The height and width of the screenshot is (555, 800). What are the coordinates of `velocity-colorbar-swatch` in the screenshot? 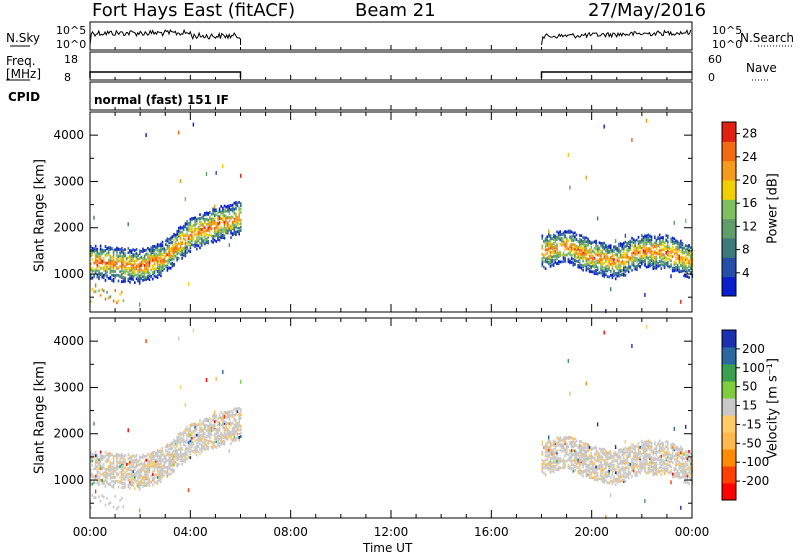 It's located at (729, 492).